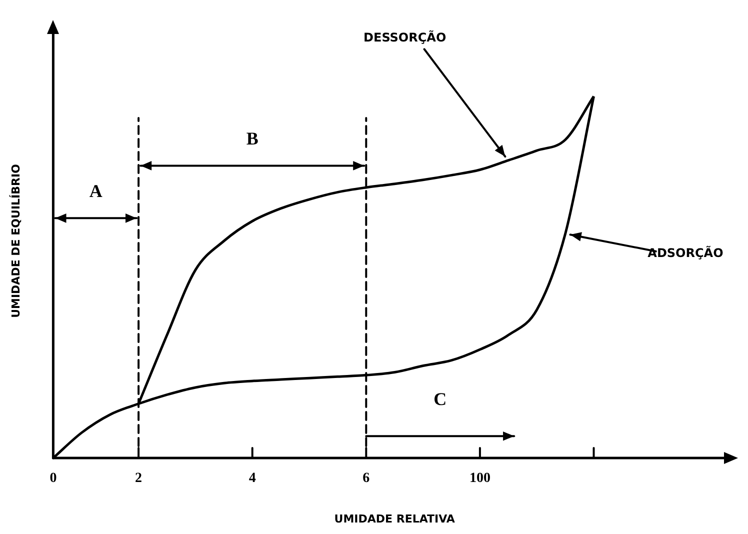  I want to click on x-tick-label: 4, so click(252, 478).